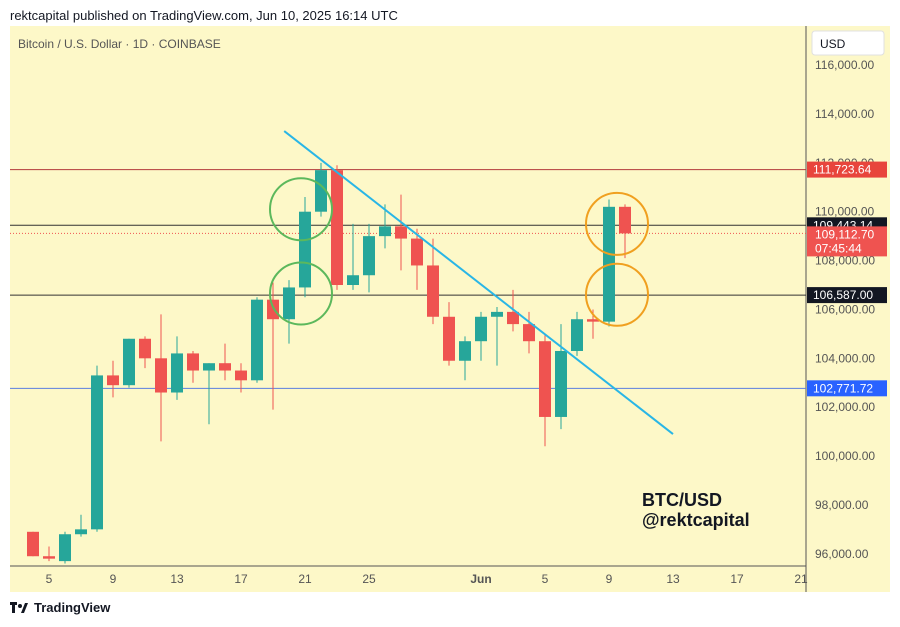  What do you see at coordinates (843, 388) in the screenshot?
I see `price-tag-label: 102,771.72` at bounding box center [843, 388].